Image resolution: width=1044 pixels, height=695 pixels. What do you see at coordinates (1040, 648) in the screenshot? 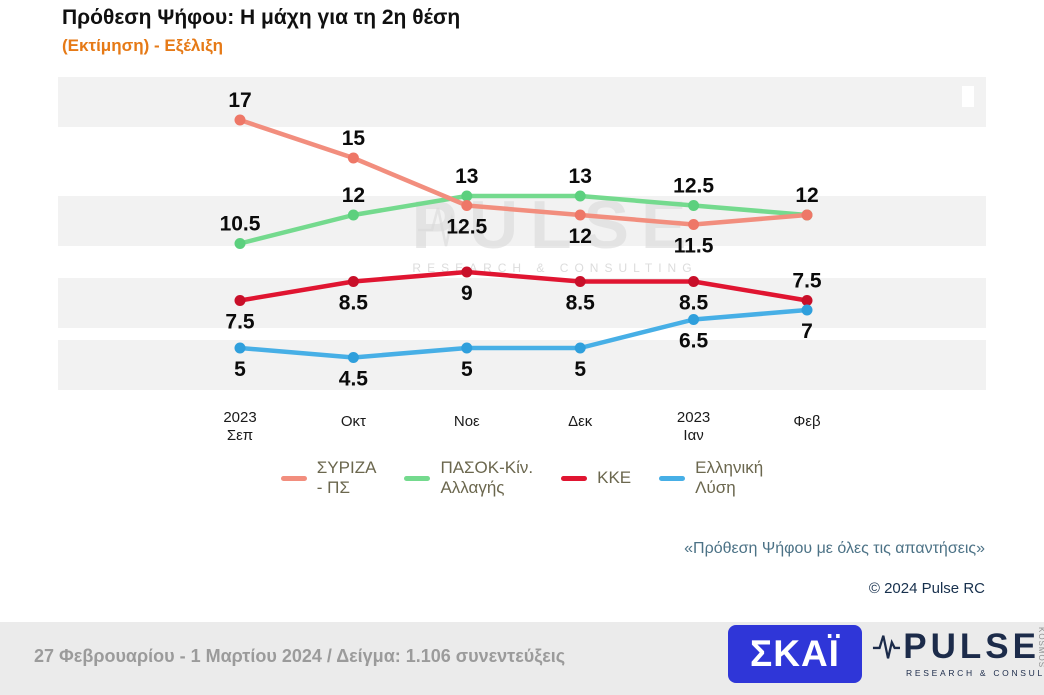
I see `kosmos-logo-text: KOSMOS` at bounding box center [1040, 648].